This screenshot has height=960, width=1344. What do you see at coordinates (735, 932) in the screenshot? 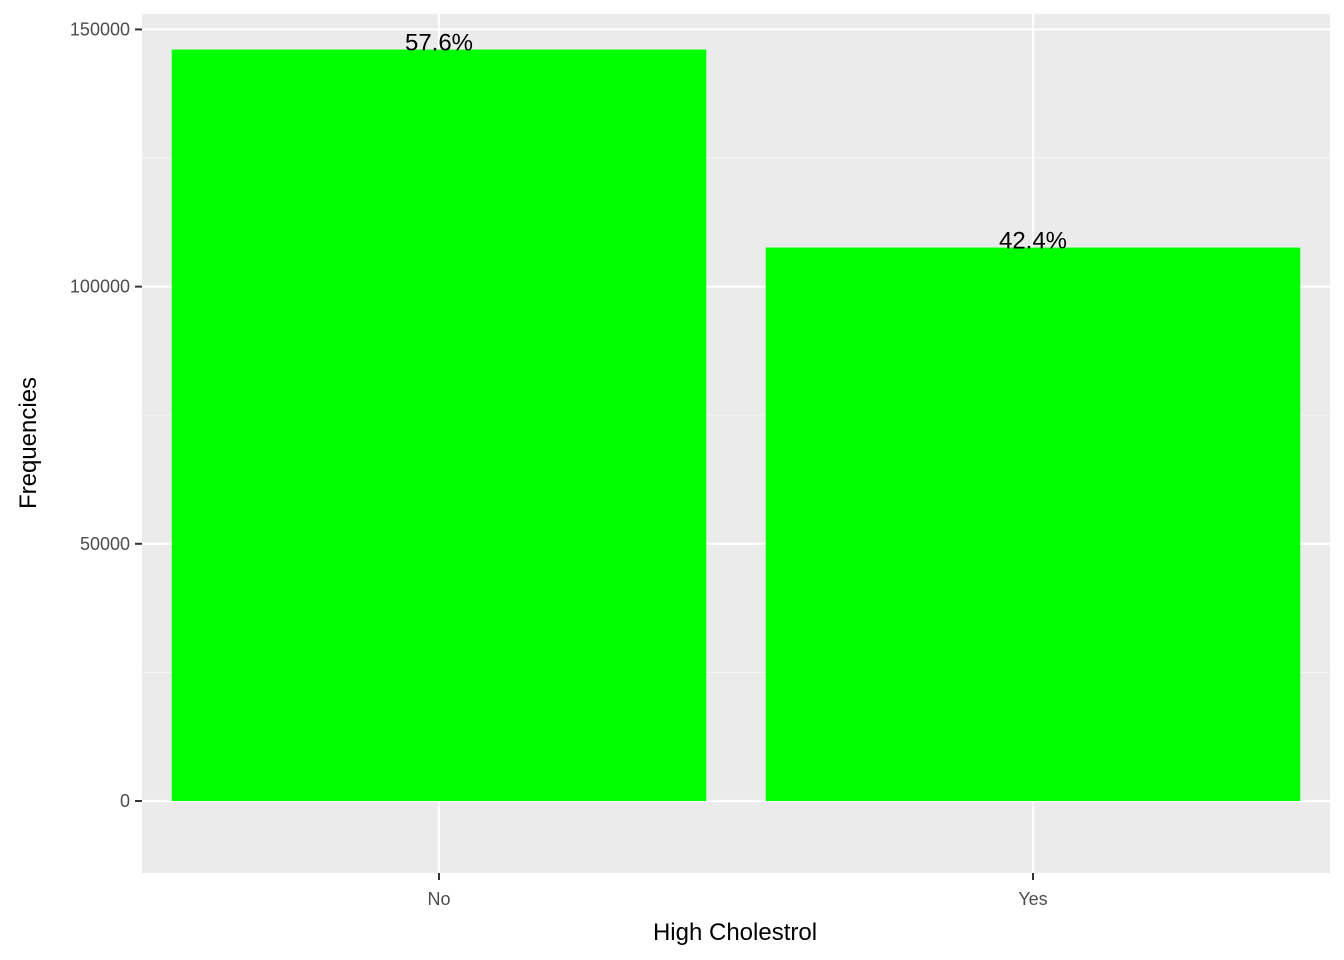
I see `x-axis-title: High Cholestrol` at bounding box center [735, 932].